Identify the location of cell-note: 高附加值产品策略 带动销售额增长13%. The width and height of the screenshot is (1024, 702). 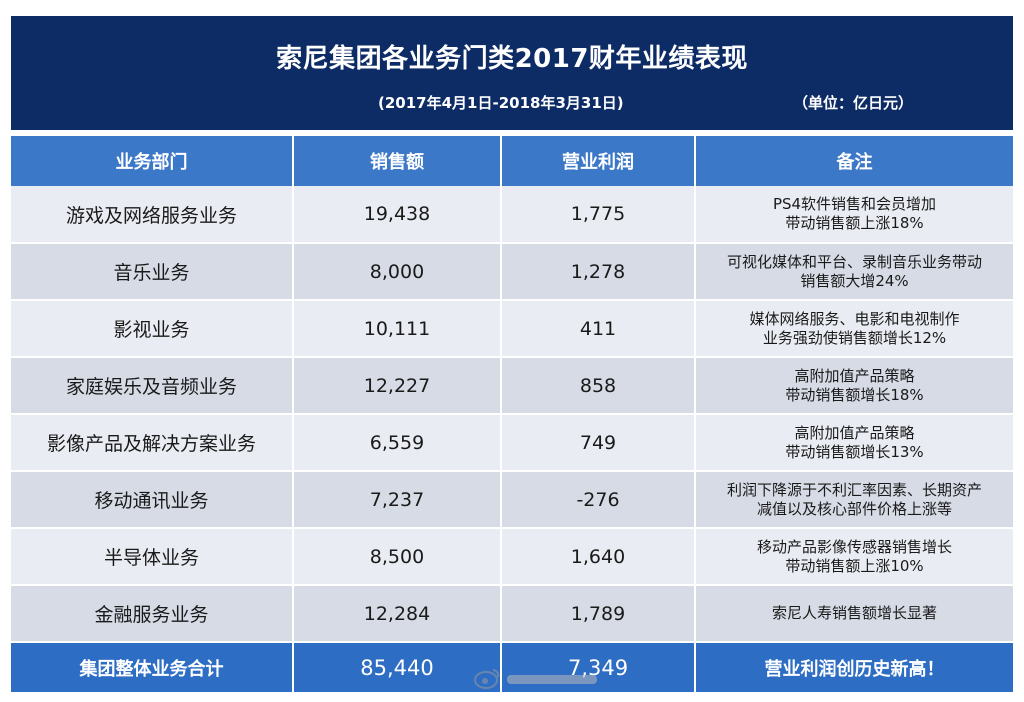
(854, 443).